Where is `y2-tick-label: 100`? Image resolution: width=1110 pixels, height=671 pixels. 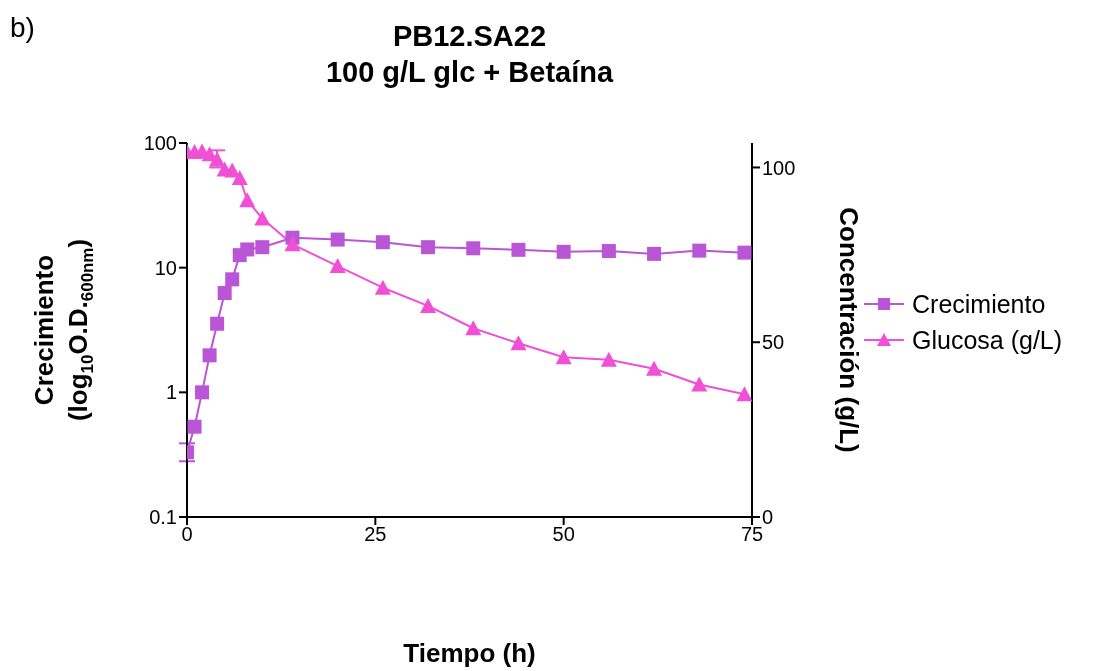
y2-tick-label: 100 is located at coordinates (779, 167).